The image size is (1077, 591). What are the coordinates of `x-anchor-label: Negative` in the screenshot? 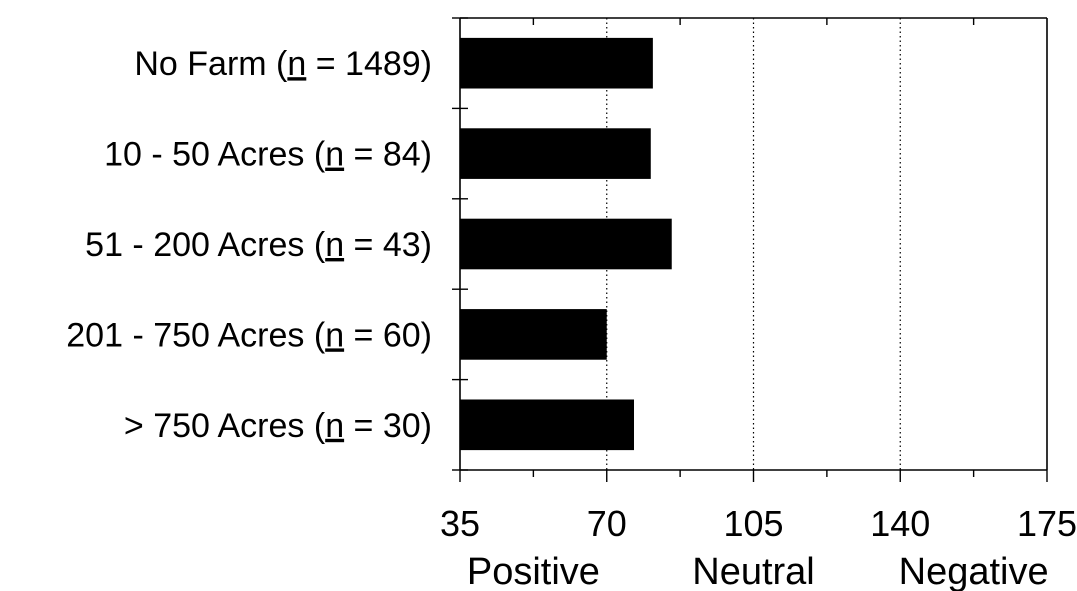 It's located at (974, 571).